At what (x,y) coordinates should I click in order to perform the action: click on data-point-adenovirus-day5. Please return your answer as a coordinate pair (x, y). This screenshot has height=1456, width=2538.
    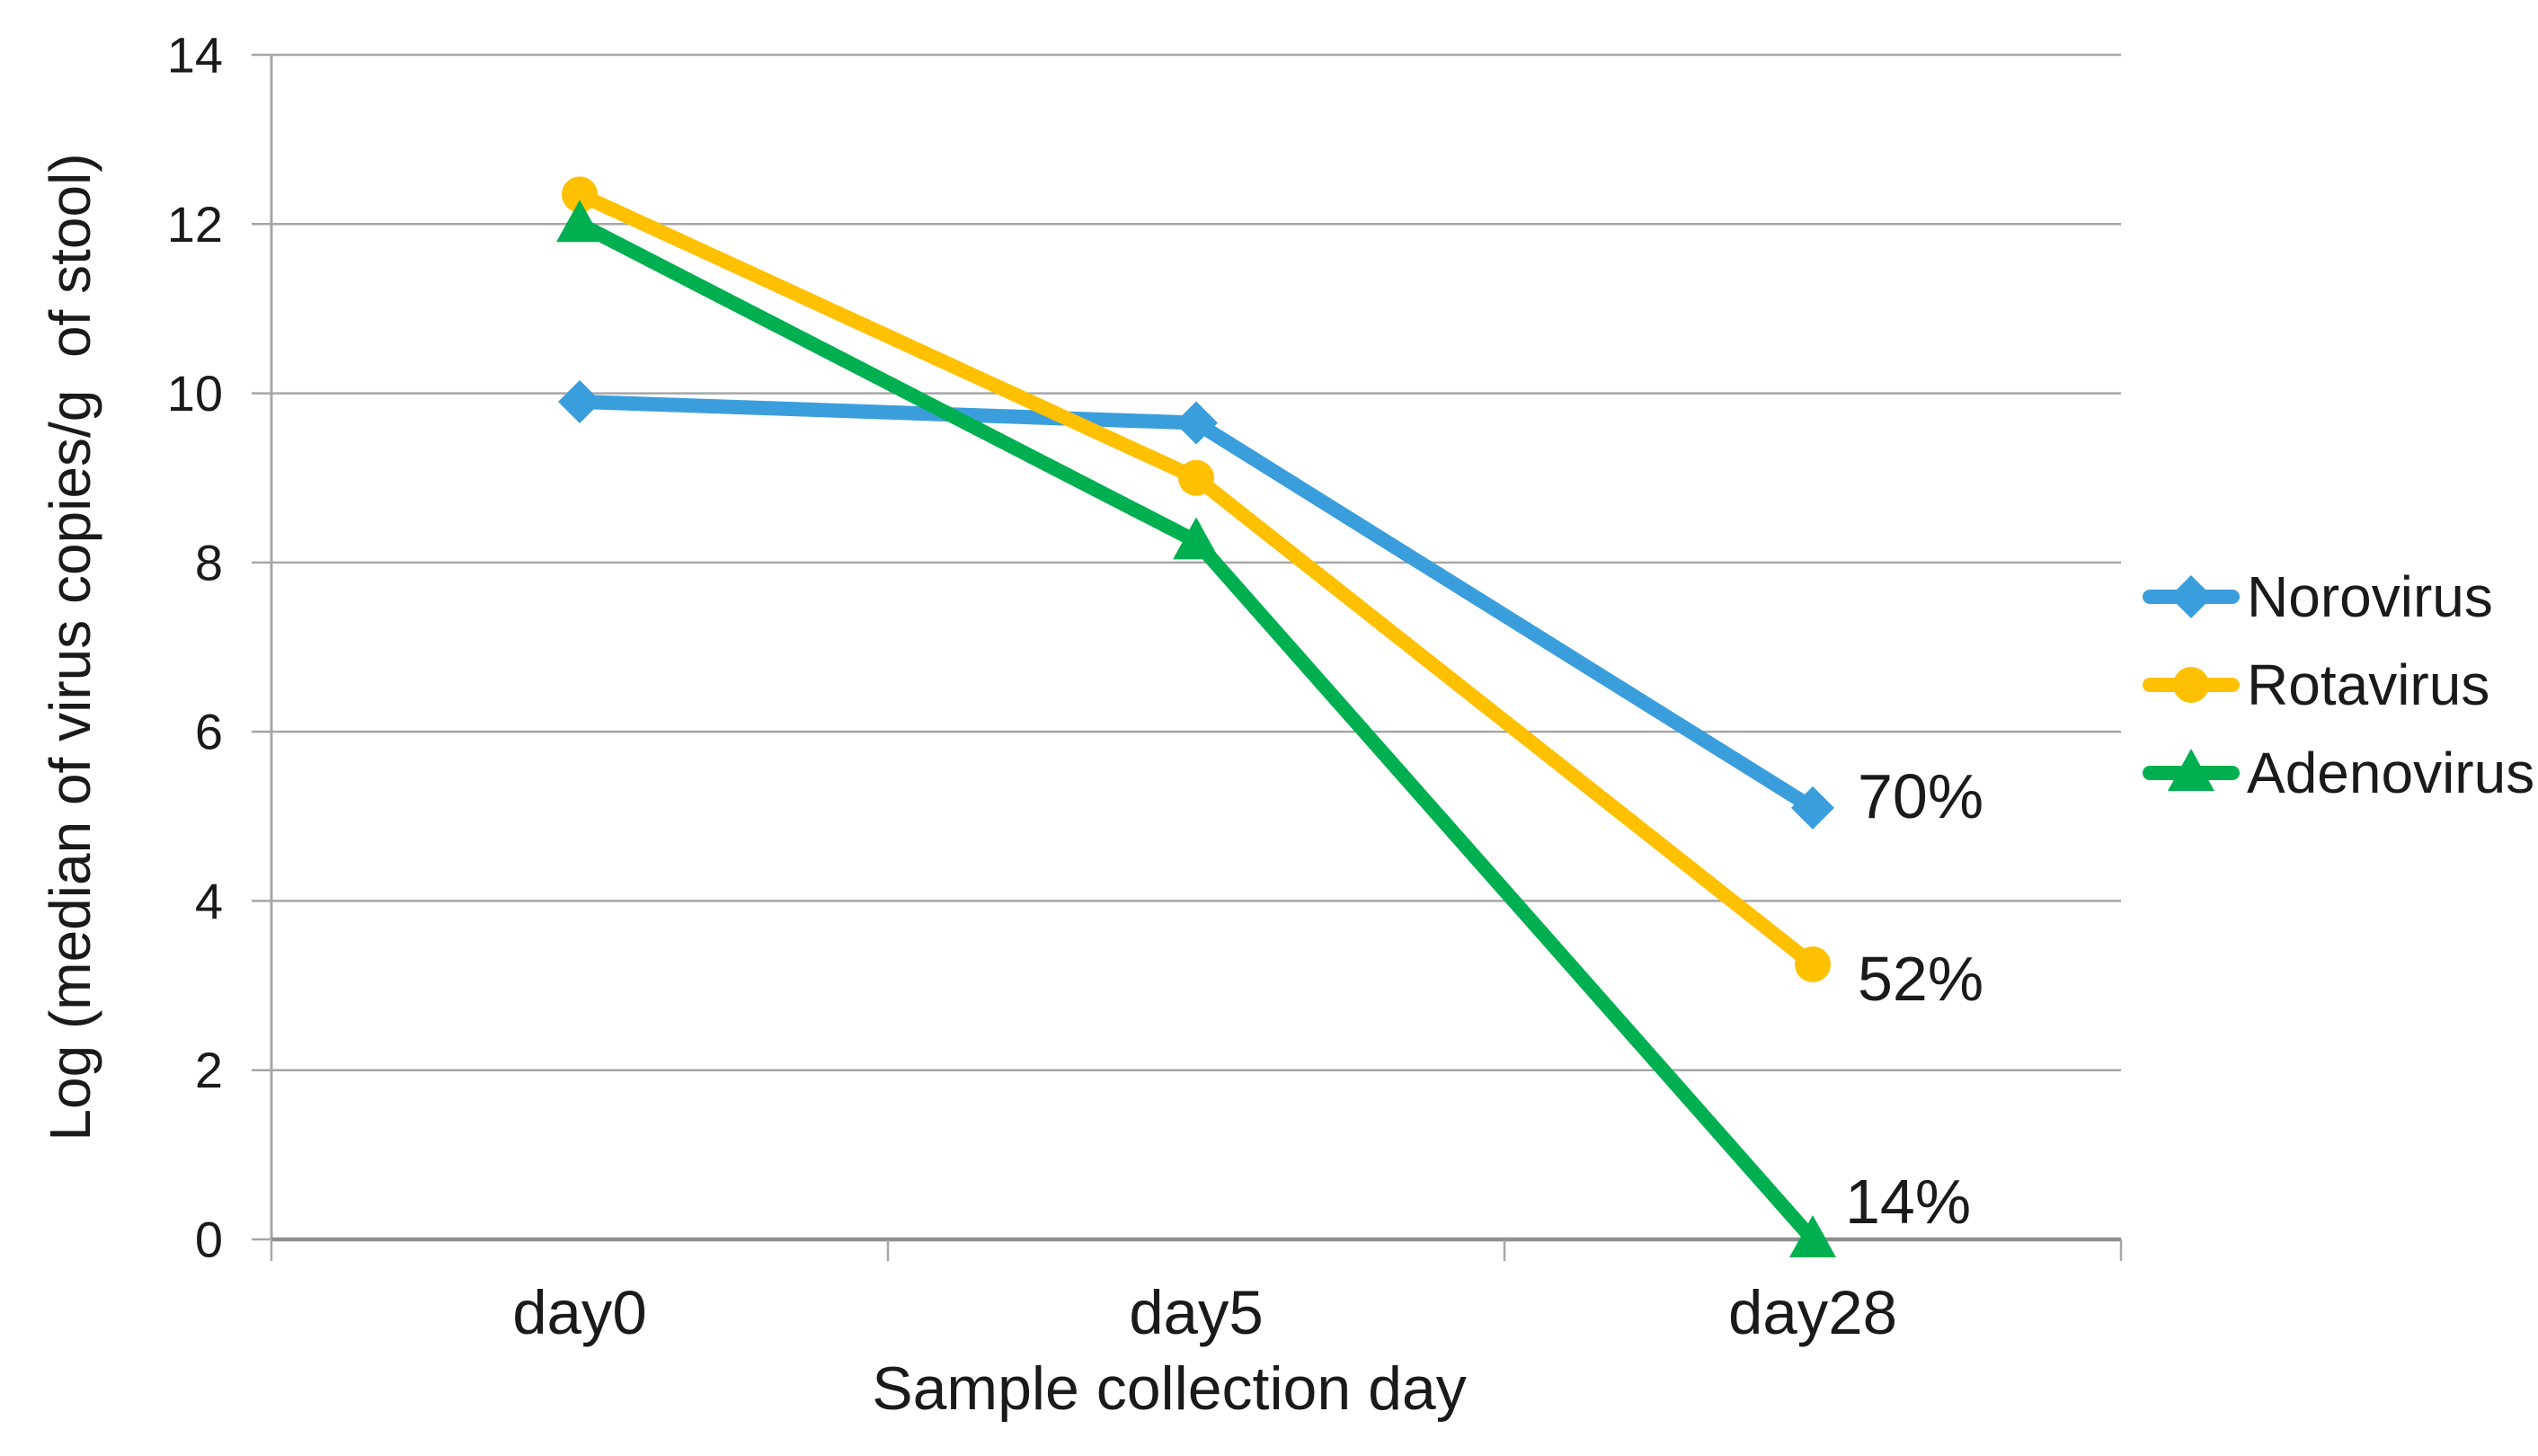
    Looking at the image, I should click on (1197, 538).